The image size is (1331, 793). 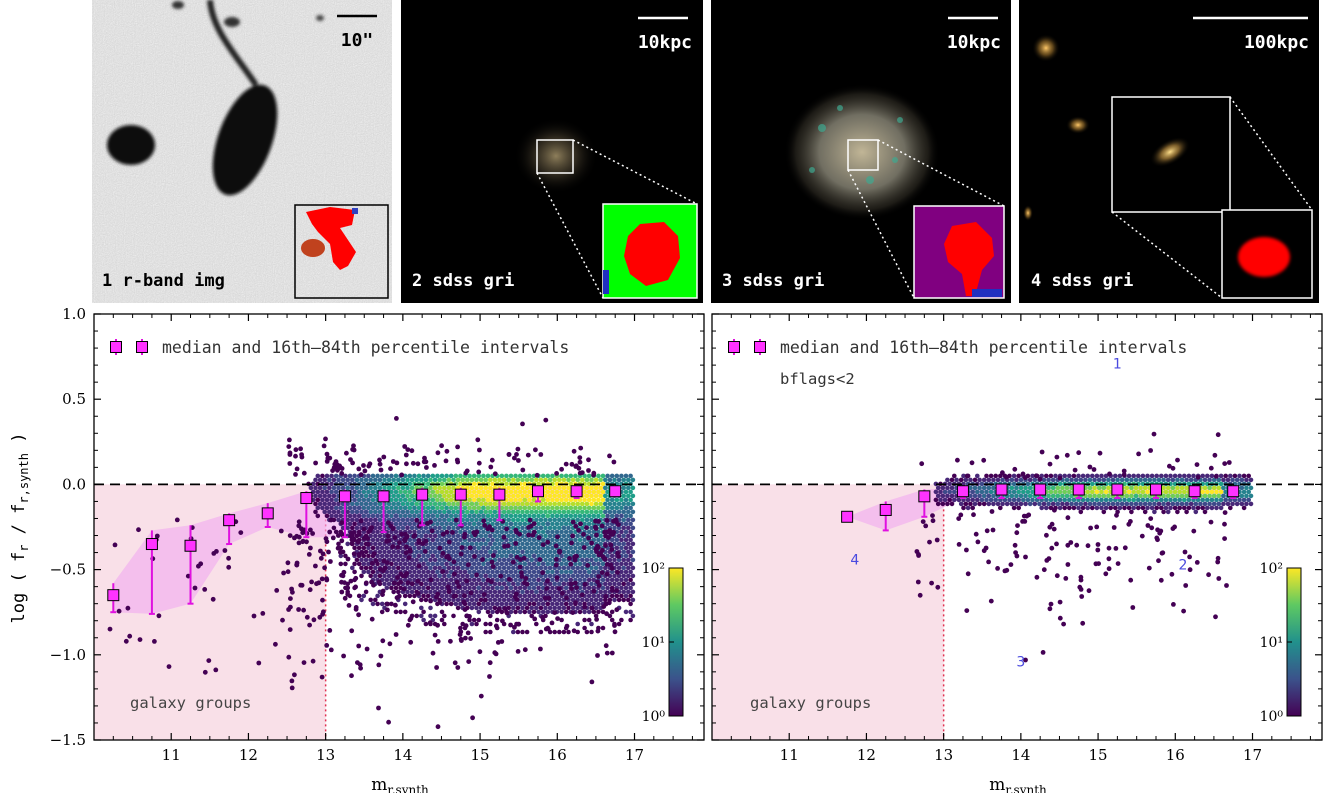 I want to click on inset-segmentation, so click(x=969, y=259).